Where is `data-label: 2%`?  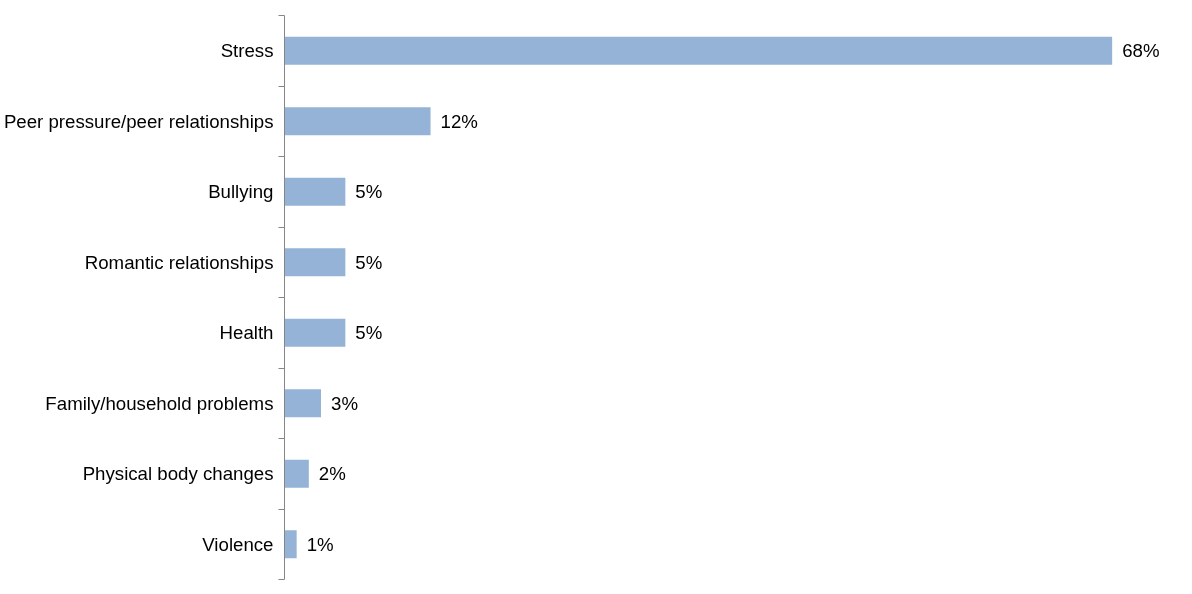
data-label: 2% is located at coordinates (332, 474).